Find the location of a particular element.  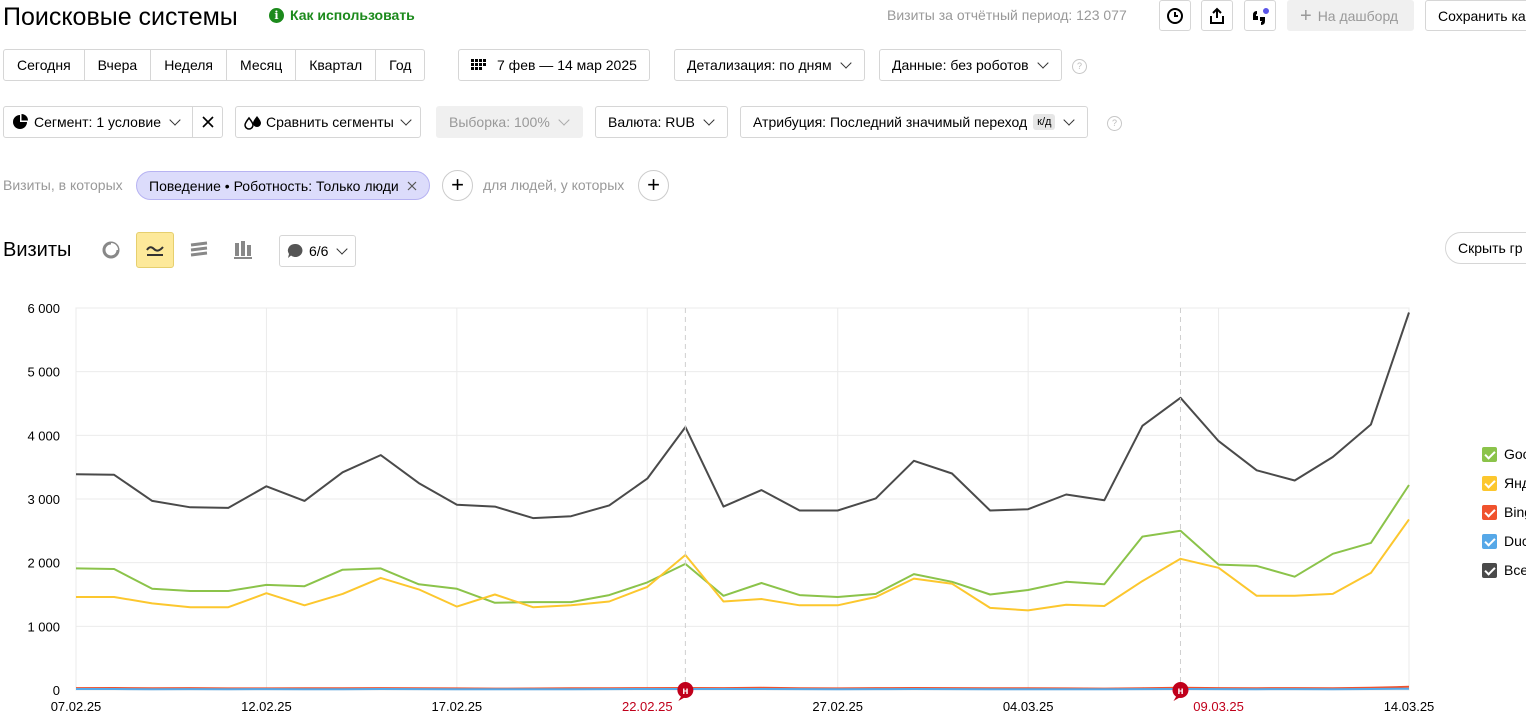

chart-type-line-button is located at coordinates (155, 250).